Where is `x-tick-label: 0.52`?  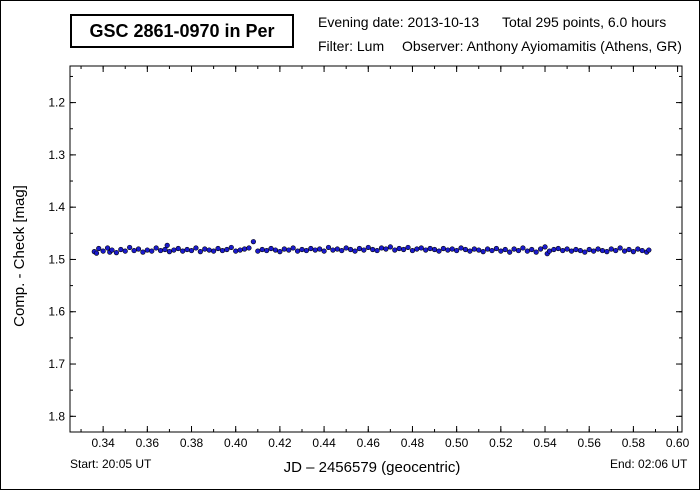 x-tick-label: 0.52 is located at coordinates (501, 443).